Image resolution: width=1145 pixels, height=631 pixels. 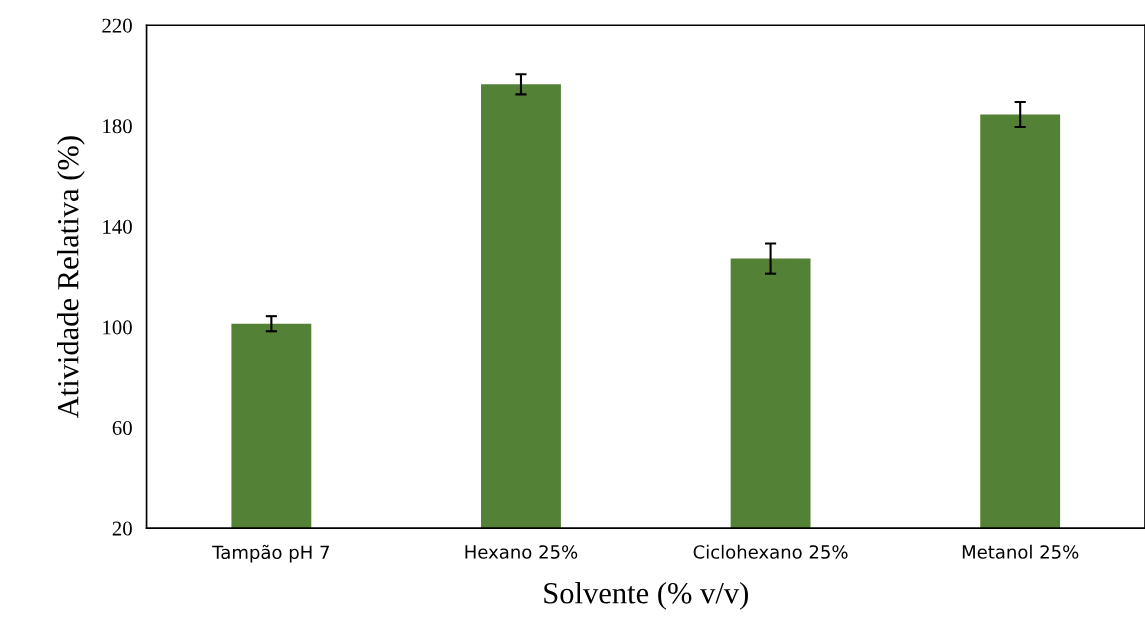 What do you see at coordinates (117, 126) in the screenshot?
I see `y-tick-label: 180` at bounding box center [117, 126].